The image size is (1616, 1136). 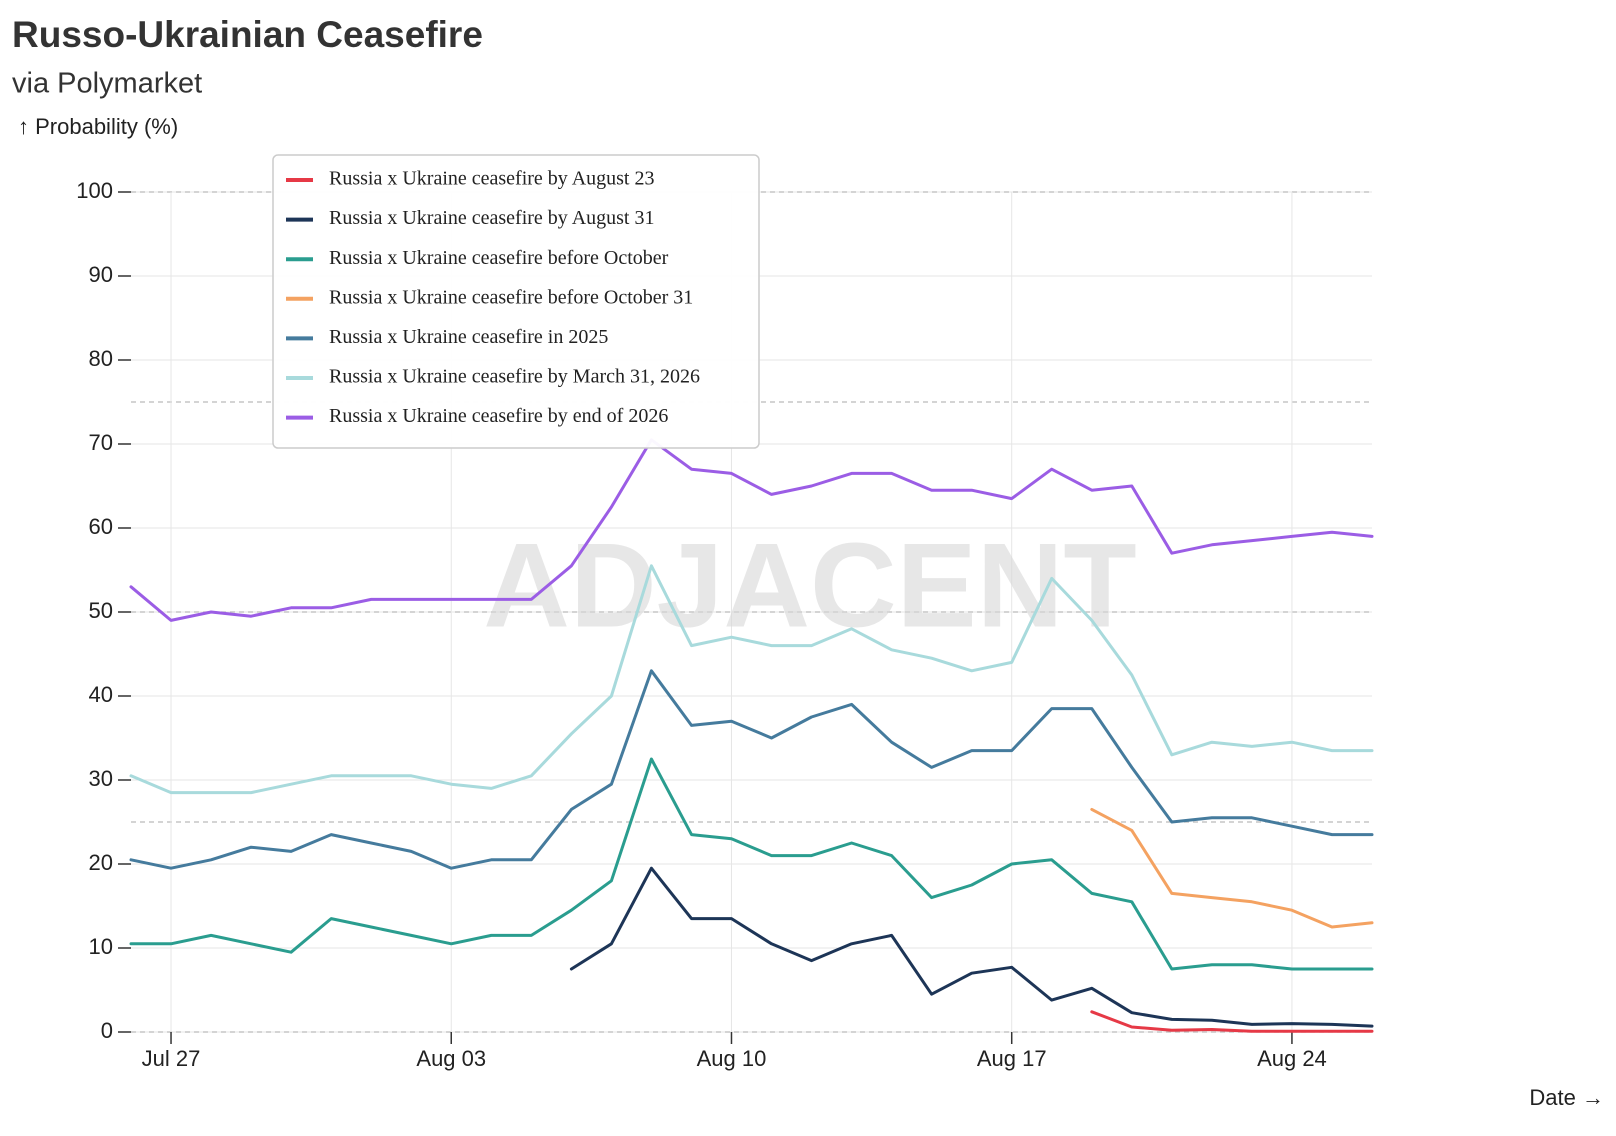 I want to click on y-tick-label: 20, so click(x=101, y=862).